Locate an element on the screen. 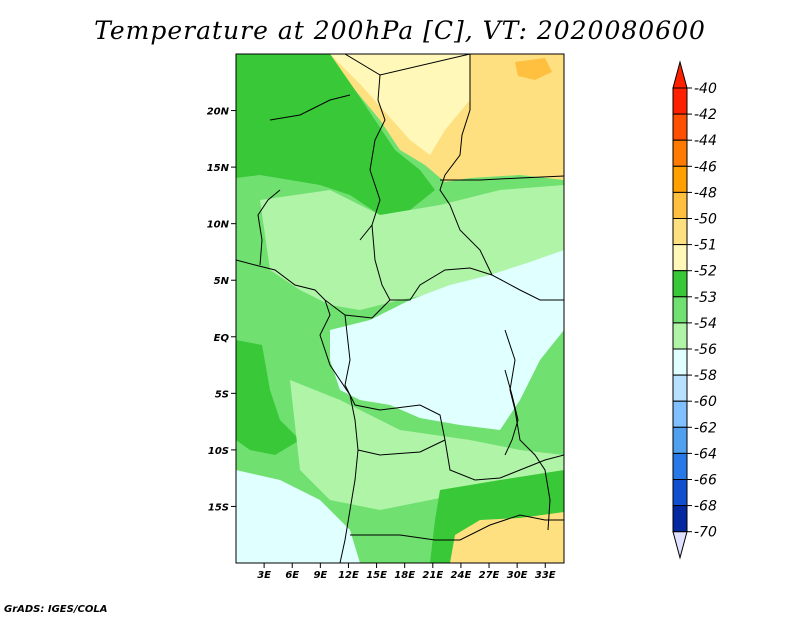  lon-tick-label: 12E is located at coordinates (348, 575).